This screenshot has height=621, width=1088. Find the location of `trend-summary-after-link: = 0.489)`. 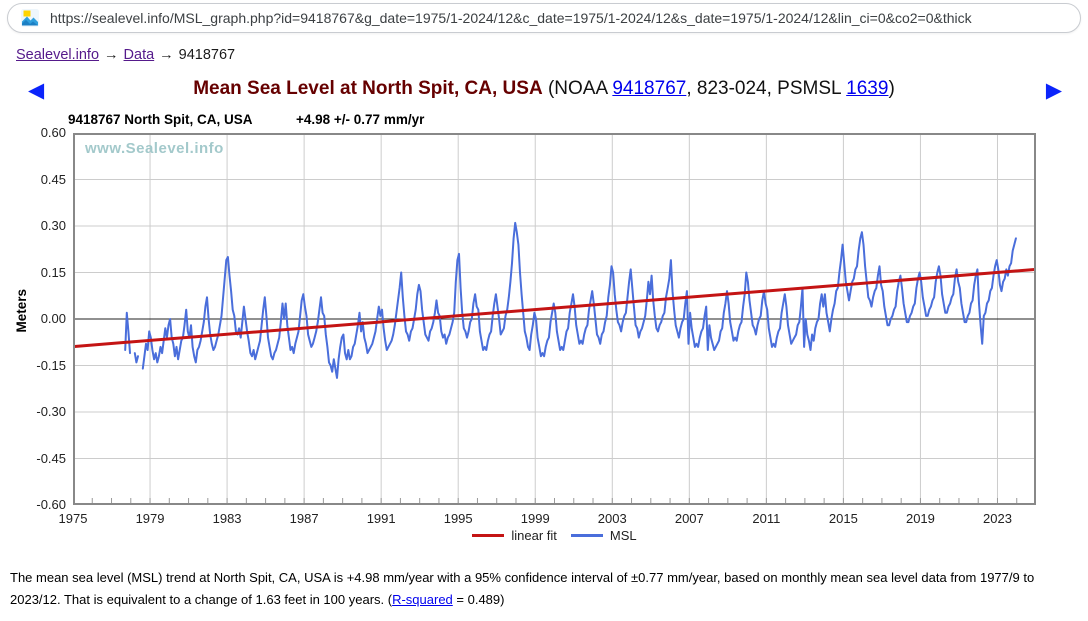

trend-summary-after-link: = 0.489) is located at coordinates (478, 599).